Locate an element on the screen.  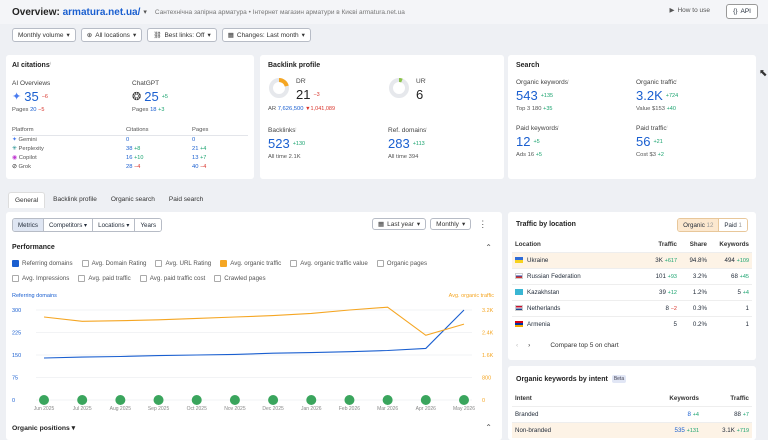
segment-competitors: Competitors ▾ is located at coordinates (68, 225).